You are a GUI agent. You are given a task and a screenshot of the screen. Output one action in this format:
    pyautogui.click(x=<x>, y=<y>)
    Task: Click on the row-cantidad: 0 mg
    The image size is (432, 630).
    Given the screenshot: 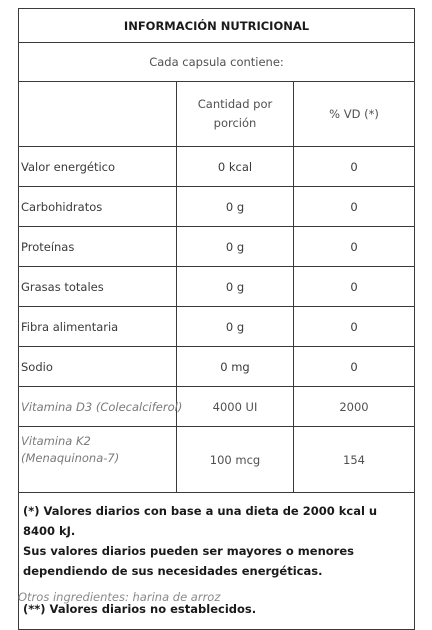 What is the action you would take?
    pyautogui.click(x=235, y=366)
    